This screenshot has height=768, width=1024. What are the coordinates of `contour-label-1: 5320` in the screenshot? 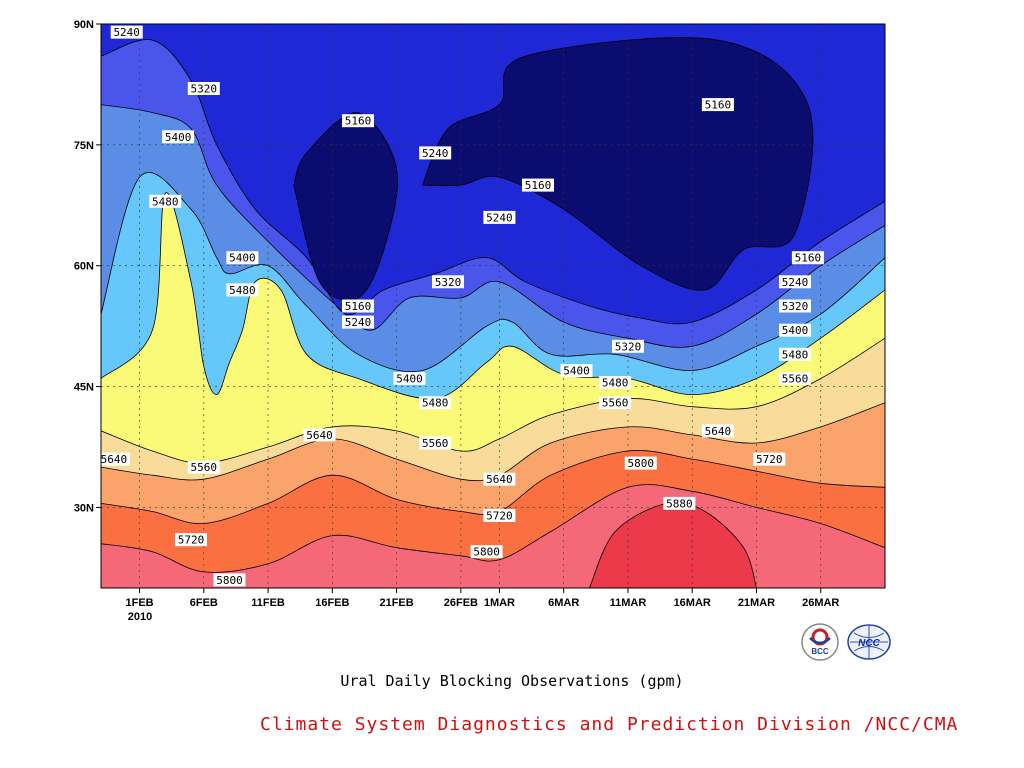 It's located at (203, 89).